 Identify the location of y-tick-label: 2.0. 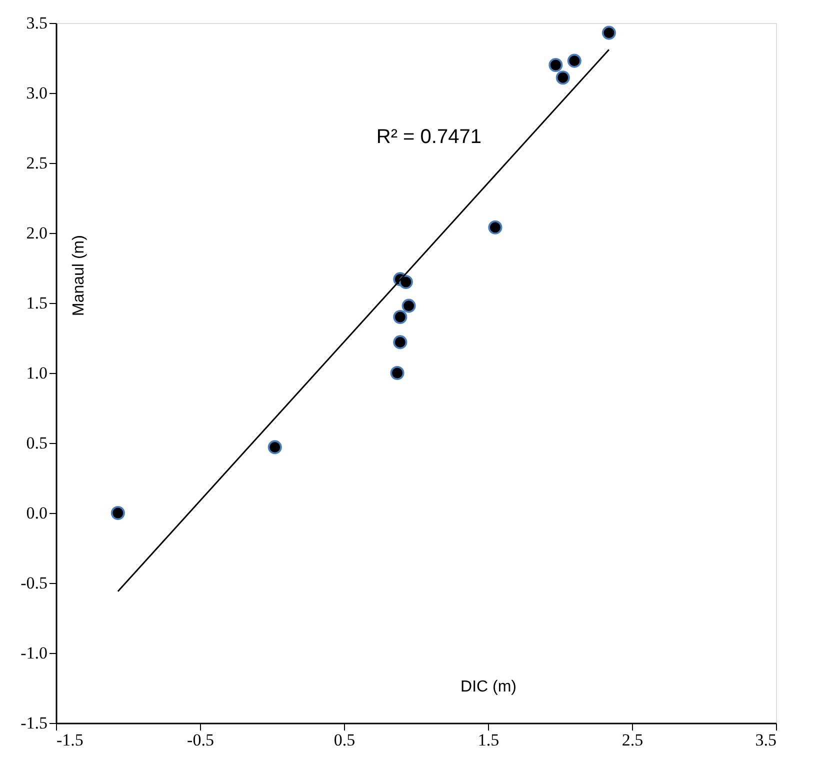
(37, 233).